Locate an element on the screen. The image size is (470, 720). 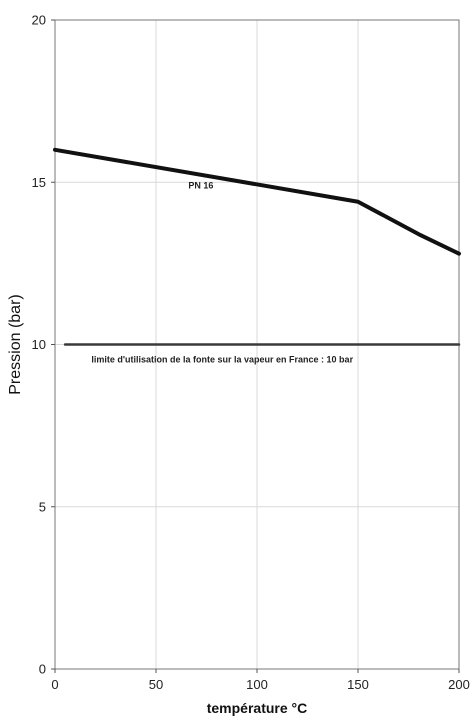
x-tick-label: 150 is located at coordinates (358, 684).